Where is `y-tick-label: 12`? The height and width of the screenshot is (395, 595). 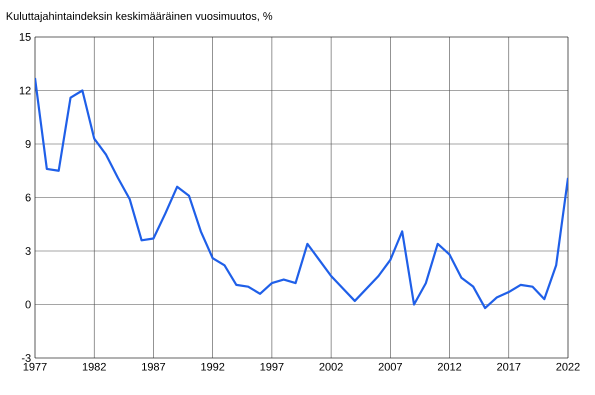
y-tick-label: 12 is located at coordinates (25, 90).